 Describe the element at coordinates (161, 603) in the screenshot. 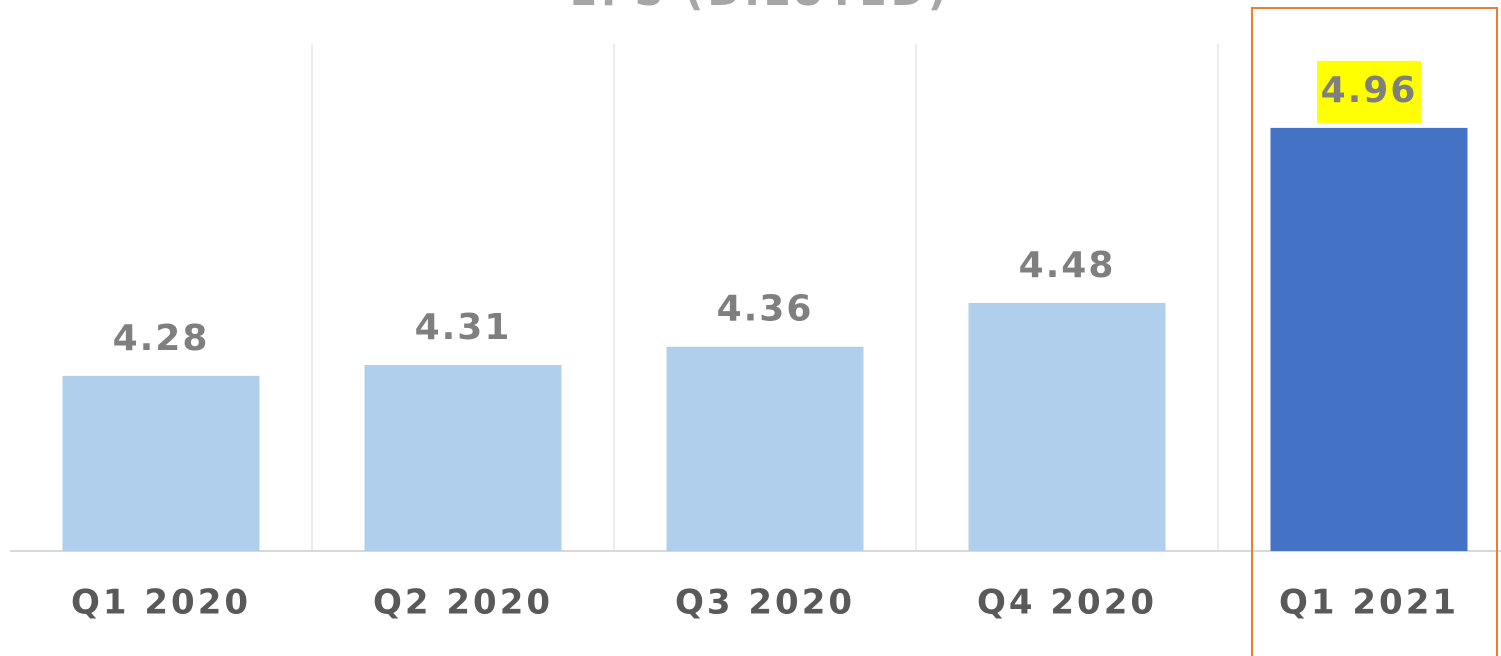

I see `x-tick-label: Q1 2020` at that location.